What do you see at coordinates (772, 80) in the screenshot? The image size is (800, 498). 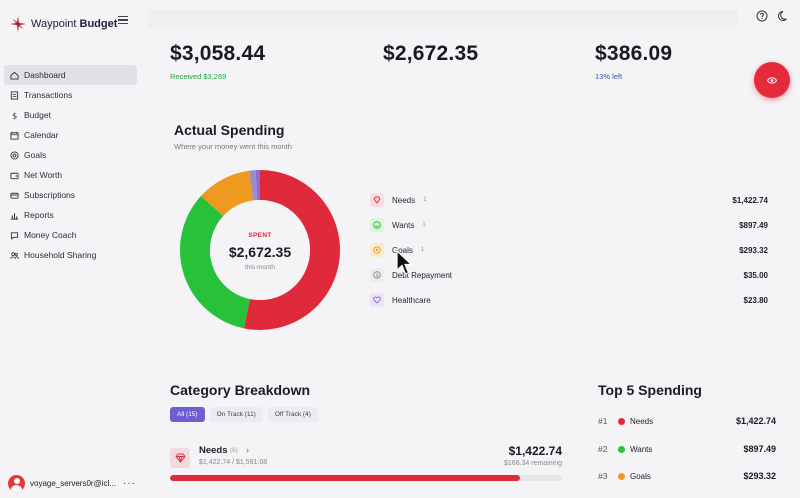 I see `visibility-toggle-button` at bounding box center [772, 80].